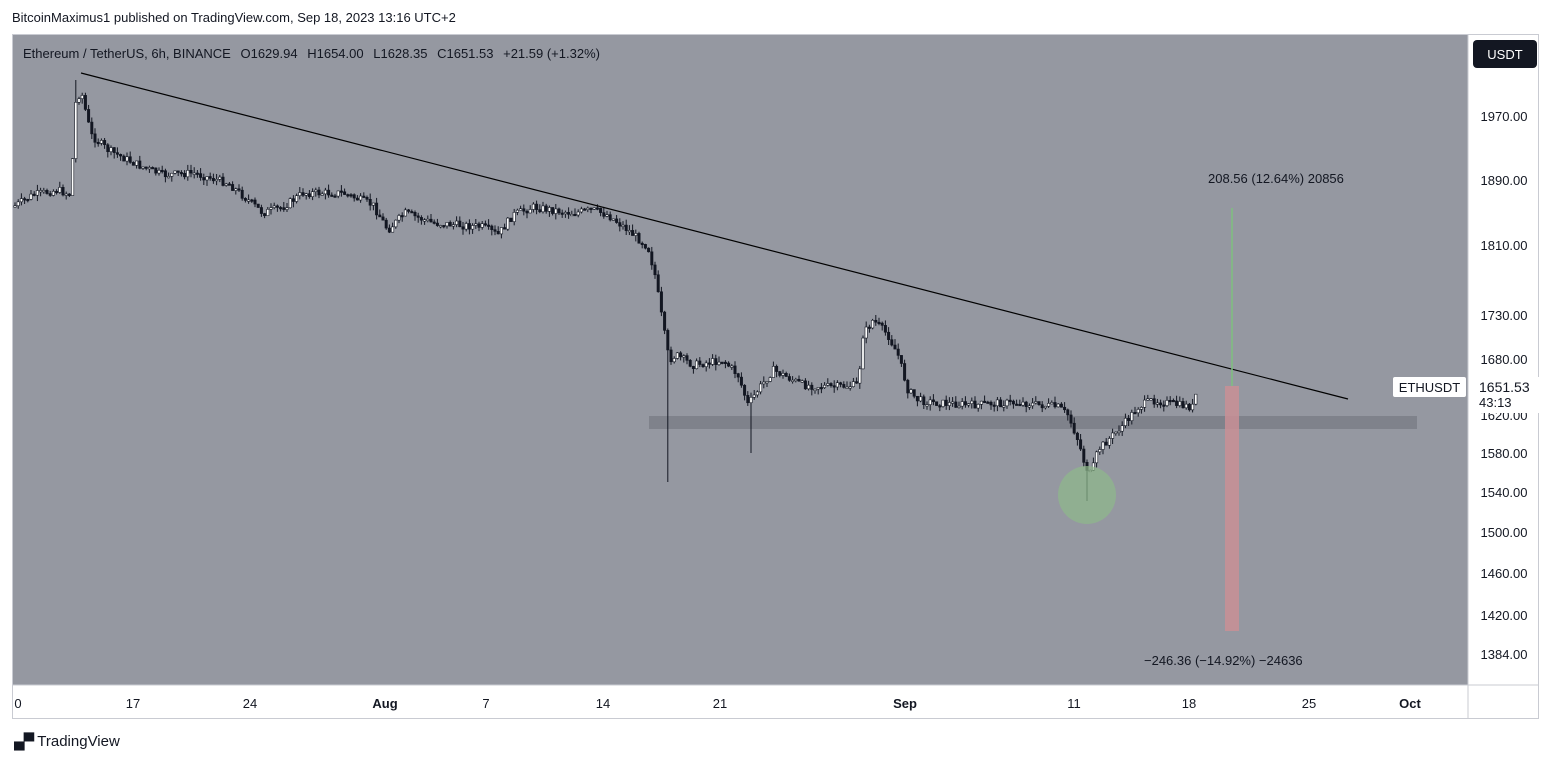 This screenshot has height=764, width=1556. Describe the element at coordinates (67, 741) in the screenshot. I see `tradingview-logo: ▄▀ TradingView` at that location.